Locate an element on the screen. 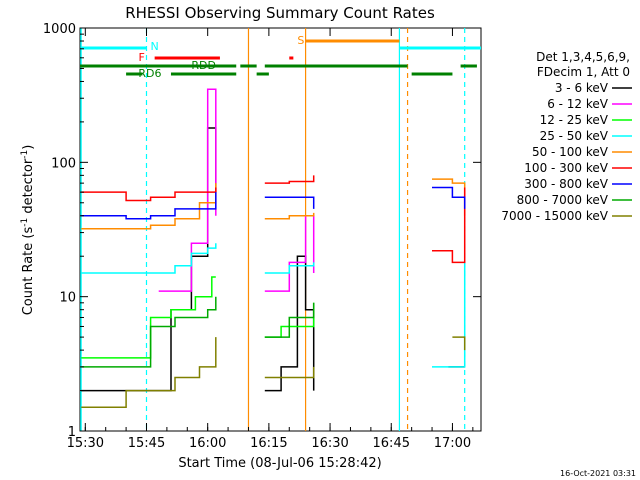 This screenshot has width=640, height=480. x-tick-label: 16:00 is located at coordinates (207, 443).